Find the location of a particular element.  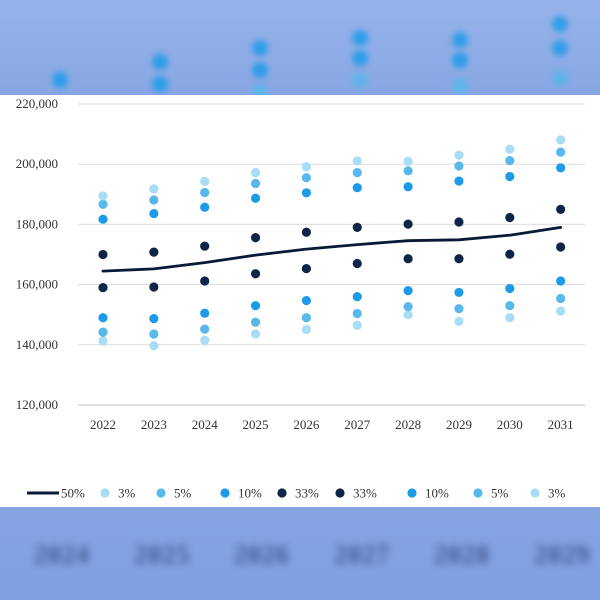

x-tick-label: 2029 is located at coordinates (459, 424).